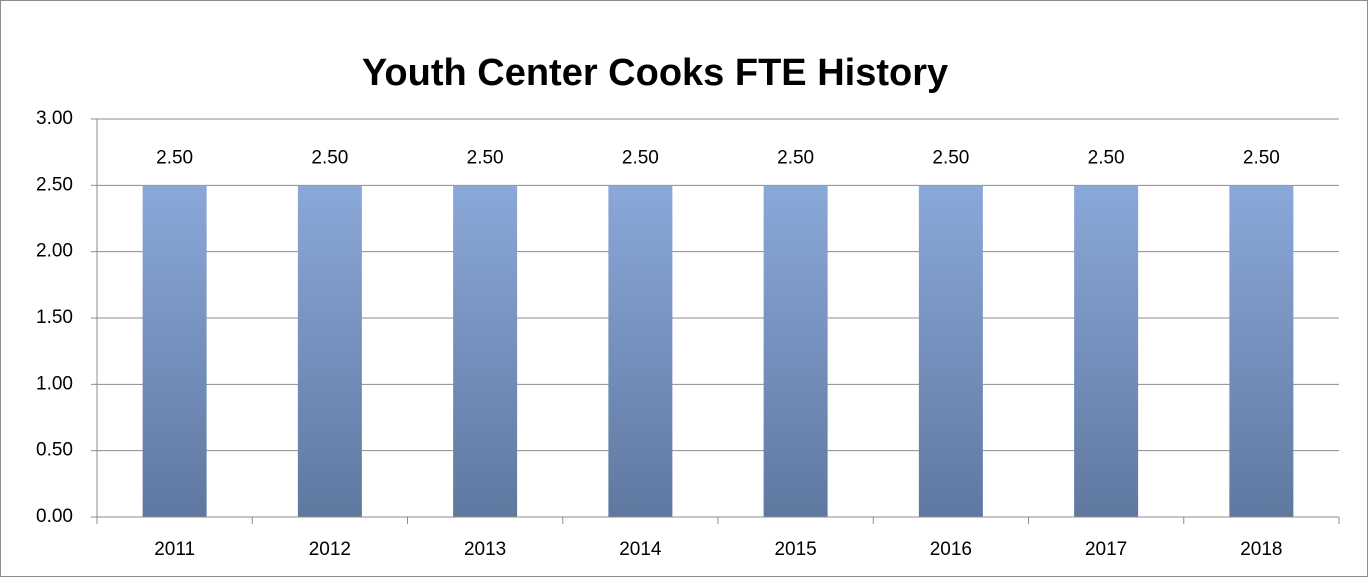  Describe the element at coordinates (54, 251) in the screenshot. I see `y-tick-label: 2.00` at that location.